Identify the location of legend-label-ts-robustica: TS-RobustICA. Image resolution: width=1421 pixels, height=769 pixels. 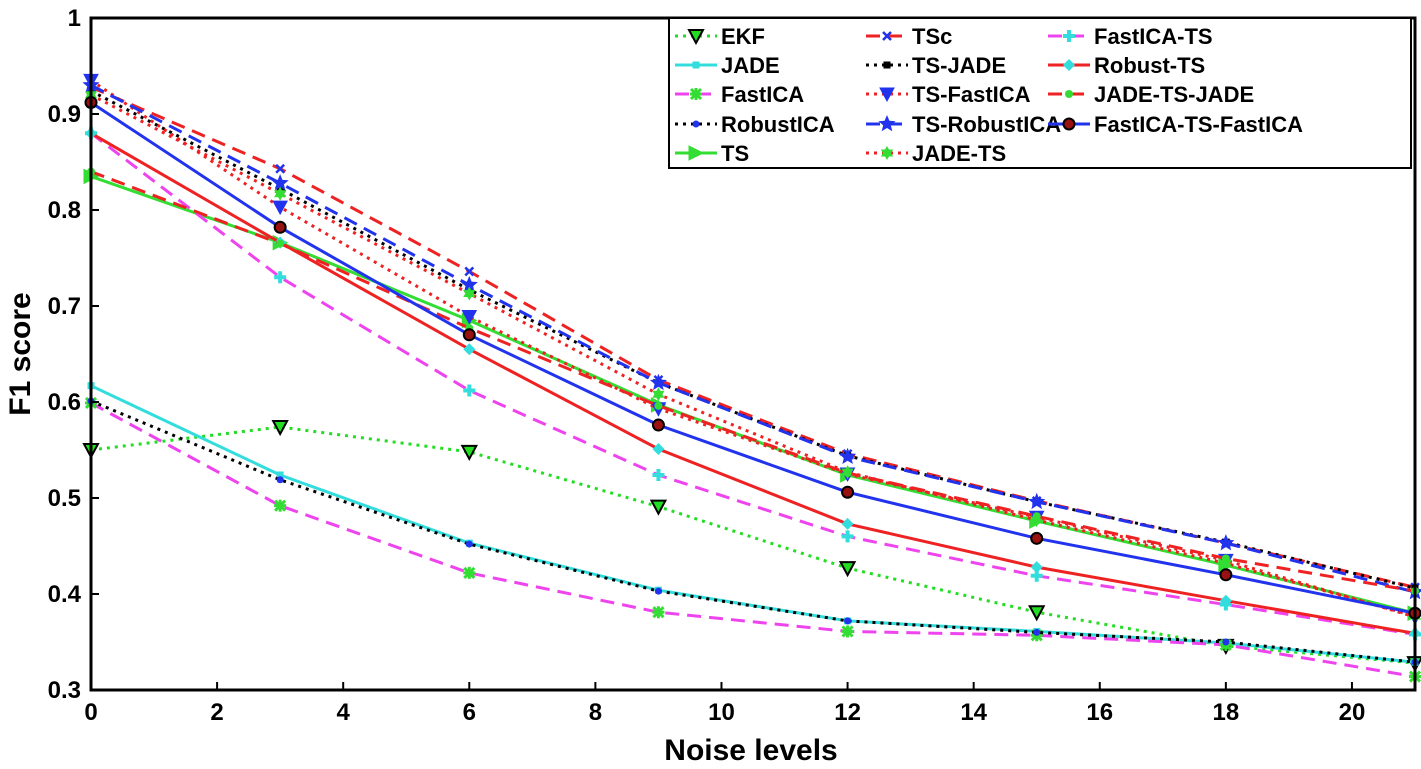
(986, 124).